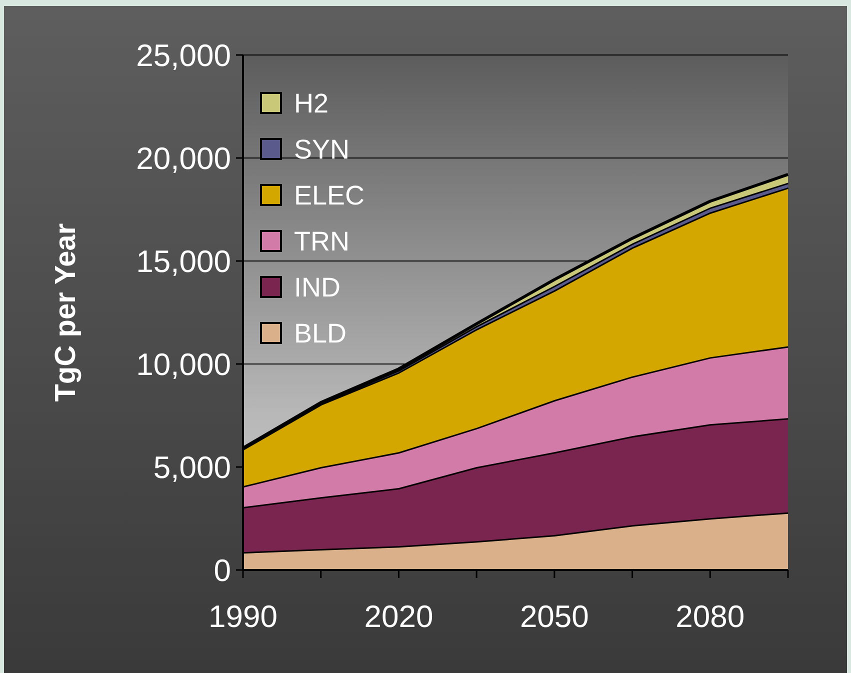  I want to click on legend-label: ELEC, so click(329, 195).